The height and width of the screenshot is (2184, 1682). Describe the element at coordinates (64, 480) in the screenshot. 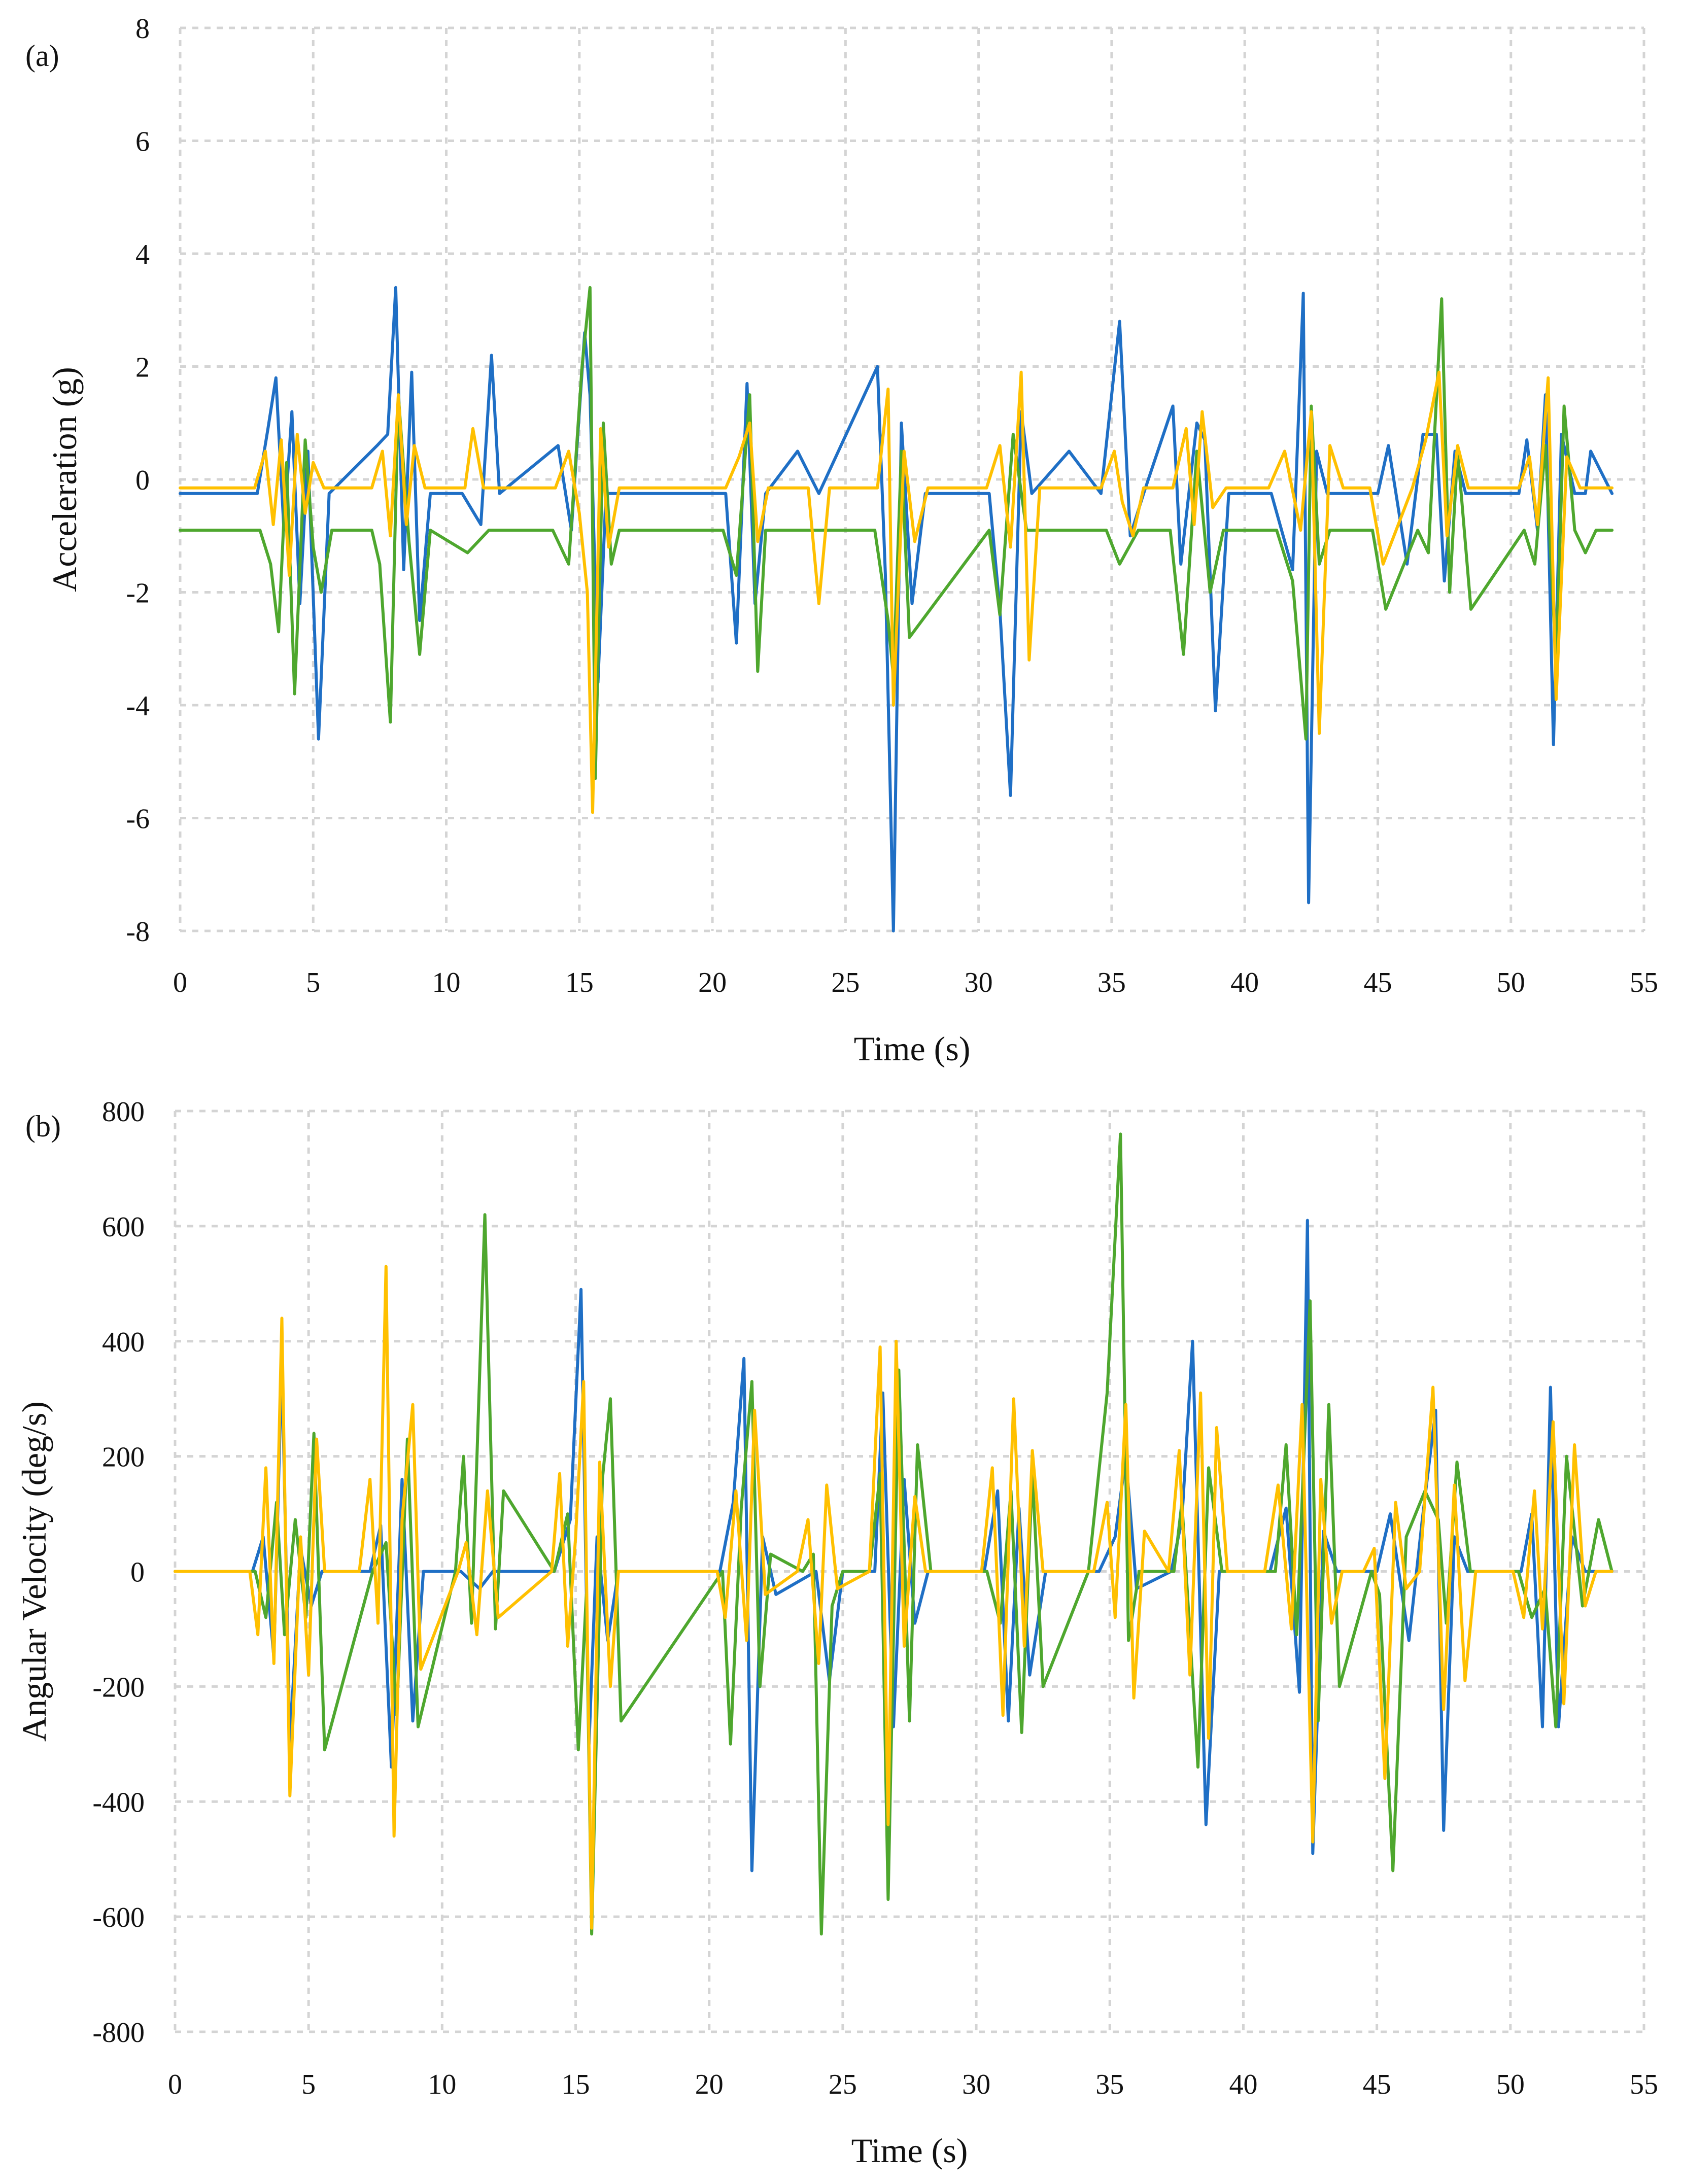

I see `y-axis-title: Acceleration (g)` at that location.